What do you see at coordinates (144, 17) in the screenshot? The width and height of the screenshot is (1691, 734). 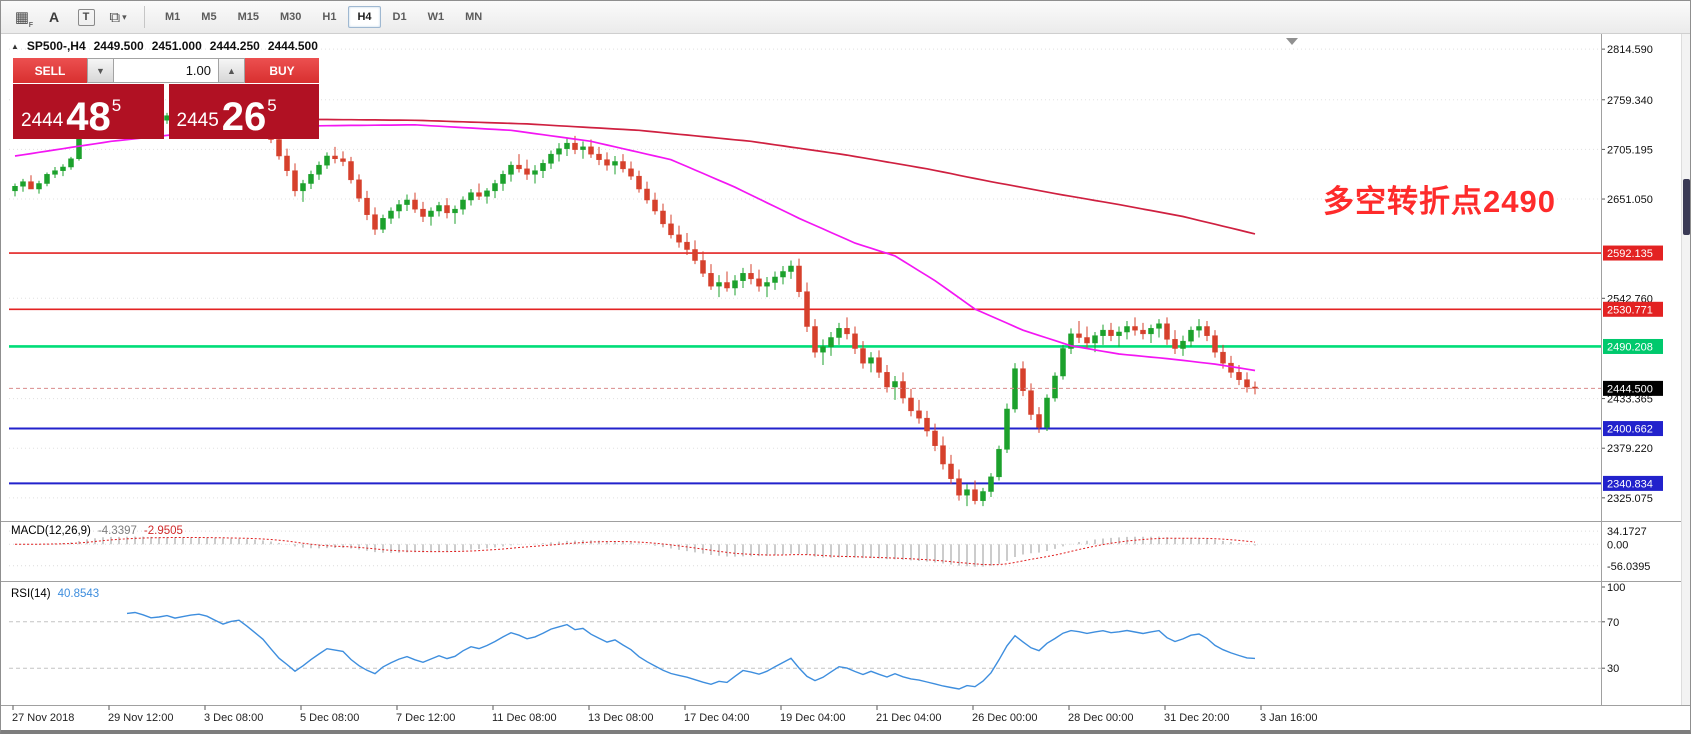 I see `toolbar-separator` at bounding box center [144, 17].